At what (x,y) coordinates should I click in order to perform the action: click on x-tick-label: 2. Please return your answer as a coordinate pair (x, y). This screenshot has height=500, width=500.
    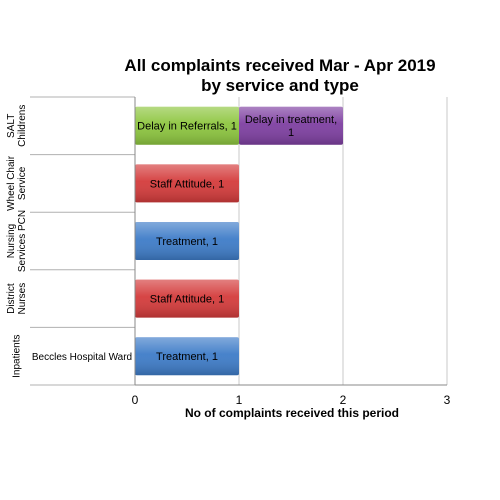
    Looking at the image, I should click on (343, 400).